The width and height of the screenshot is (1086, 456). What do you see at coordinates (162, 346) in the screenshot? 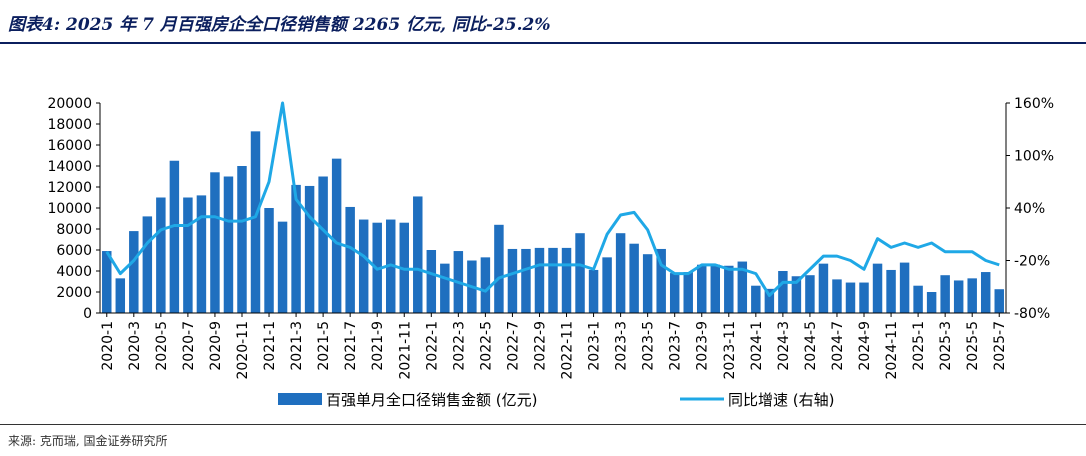
I see `x-tick-label: 2020-5` at bounding box center [162, 346].